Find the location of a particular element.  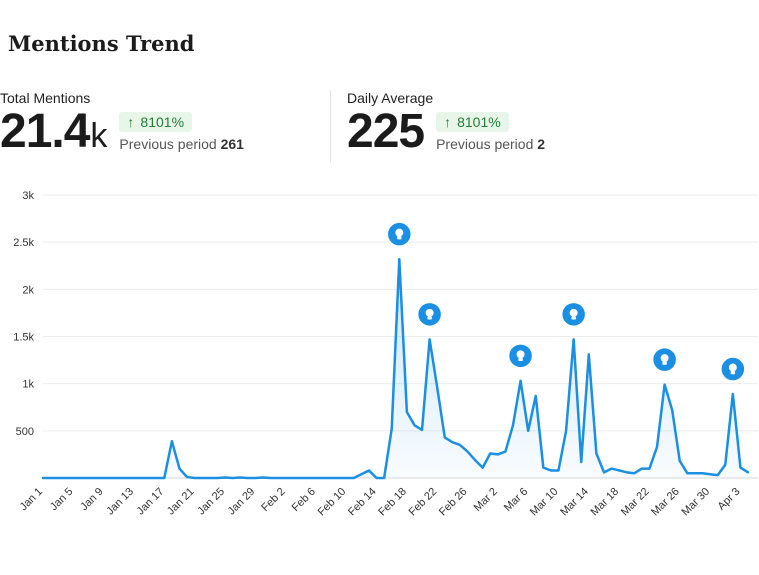

x-tick-label: Feb 18 is located at coordinates (392, 502).